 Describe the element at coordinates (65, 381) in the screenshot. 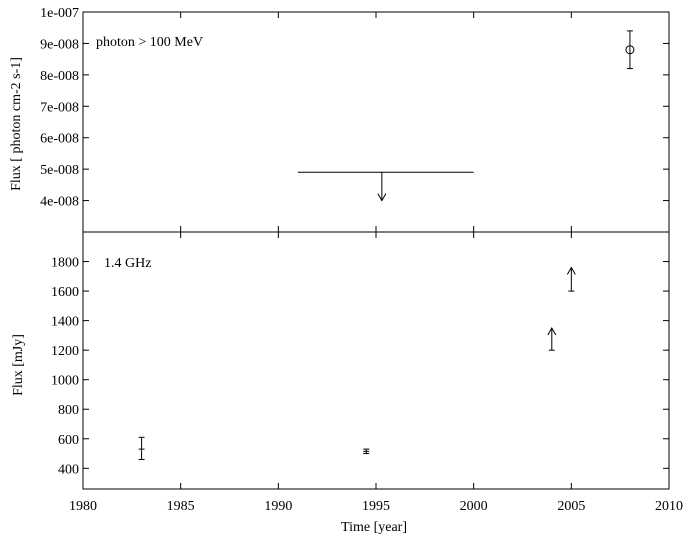

I see `radio-y-tick-label: 1000` at that location.